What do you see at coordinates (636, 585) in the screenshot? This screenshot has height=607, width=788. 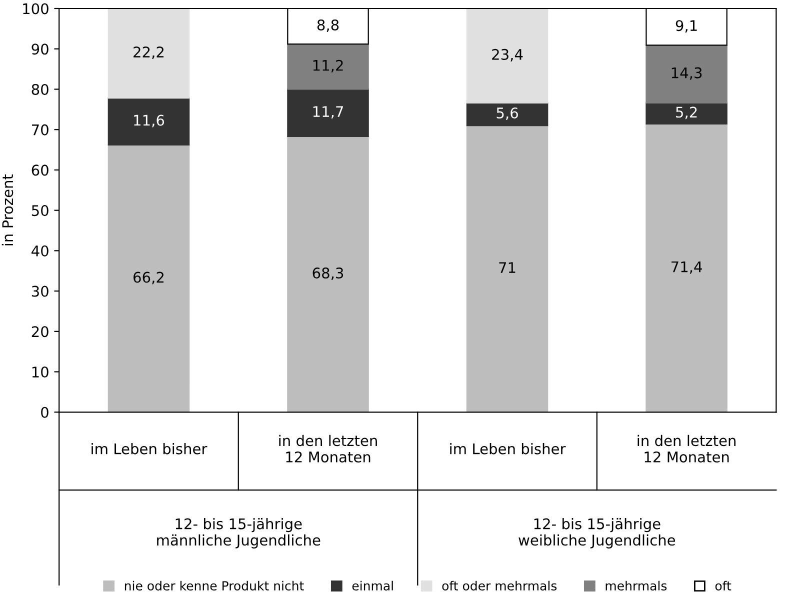 I see `legend-label: mehrmals` at bounding box center [636, 585].